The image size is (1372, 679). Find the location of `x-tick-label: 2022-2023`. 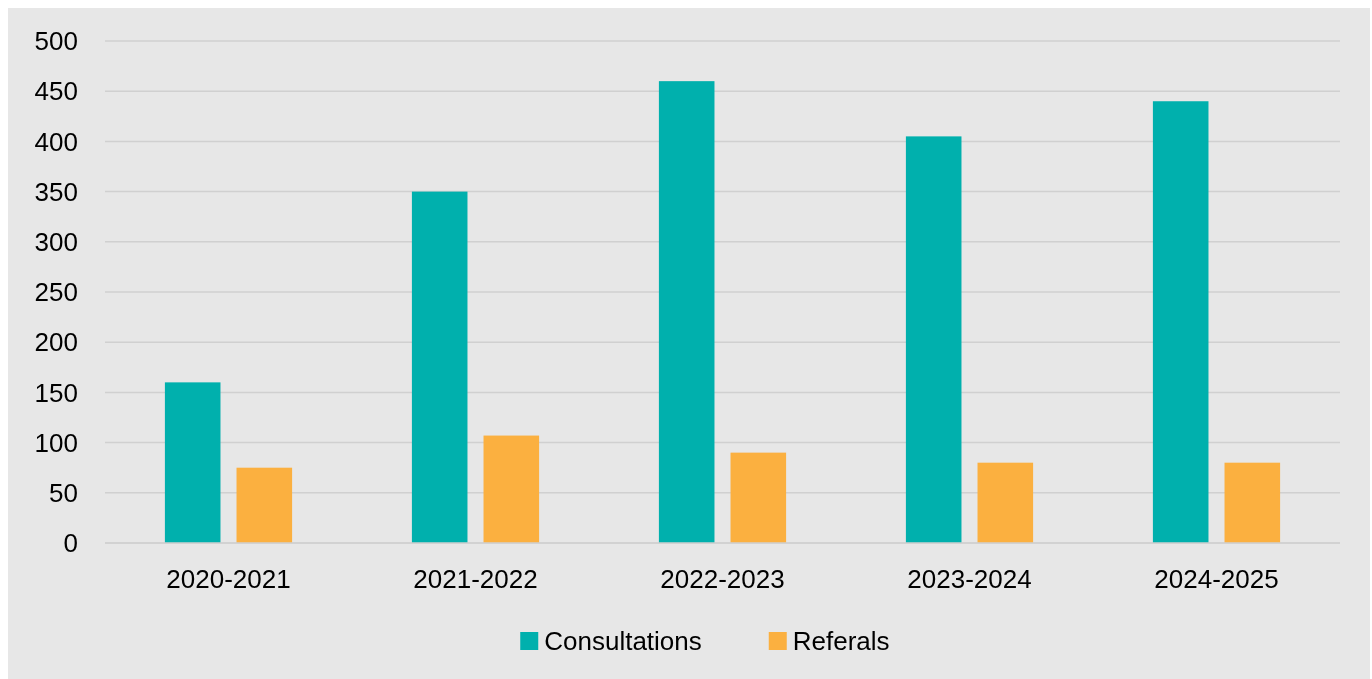

x-tick-label: 2022-2023 is located at coordinates (722, 579).